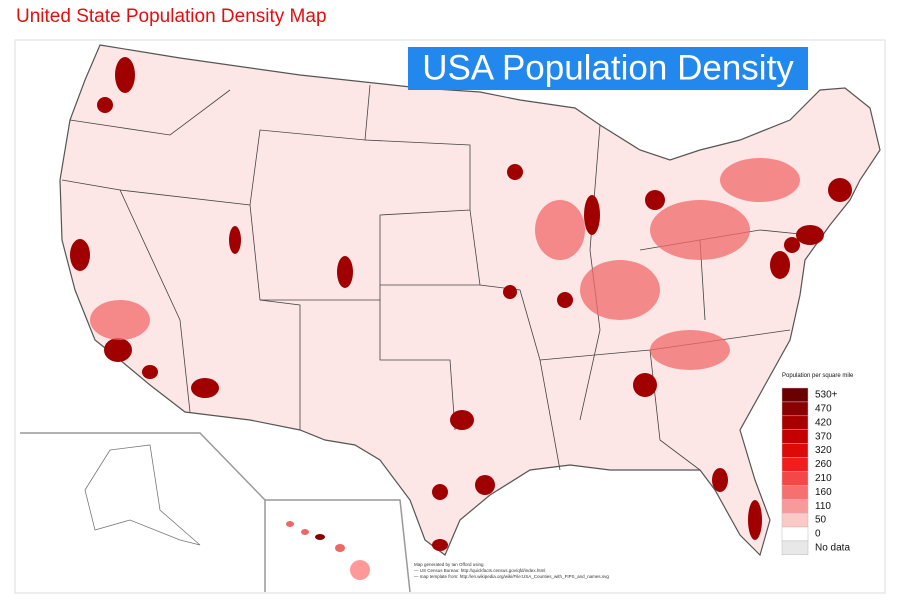  I want to click on map-title: USA Population Density, so click(608, 67).